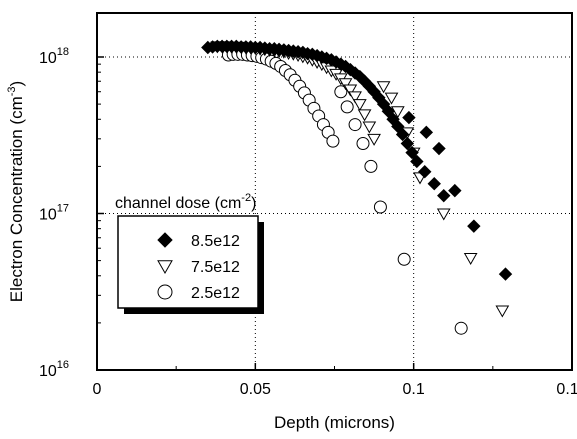  What do you see at coordinates (334, 422) in the screenshot?
I see `x-axis-title: Depth (microns)` at bounding box center [334, 422].